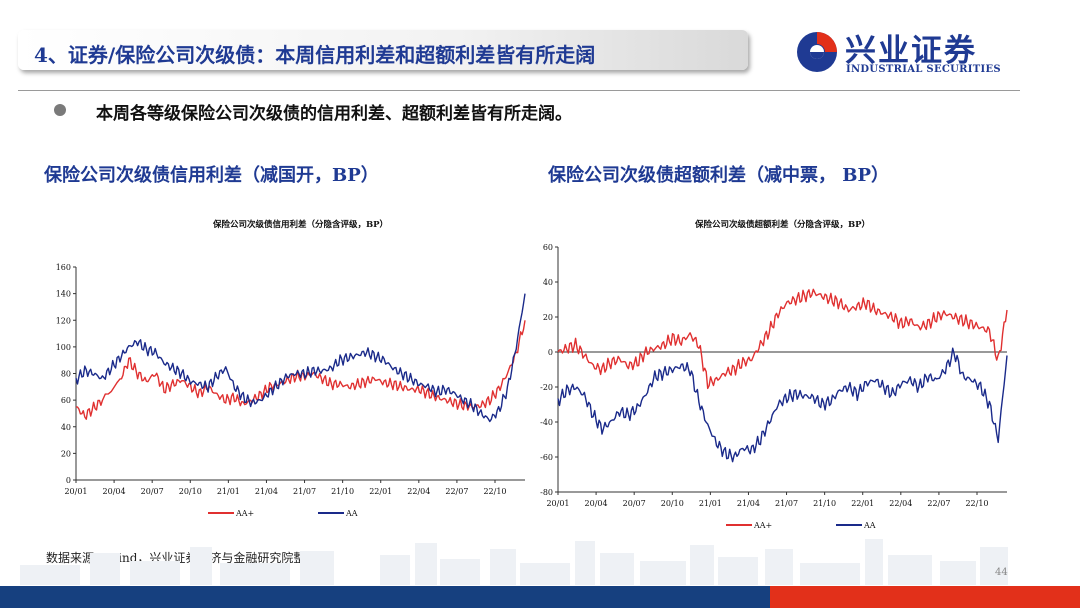  Describe the element at coordinates (66, 374) in the screenshot. I see `y-tick-label: 80` at that location.